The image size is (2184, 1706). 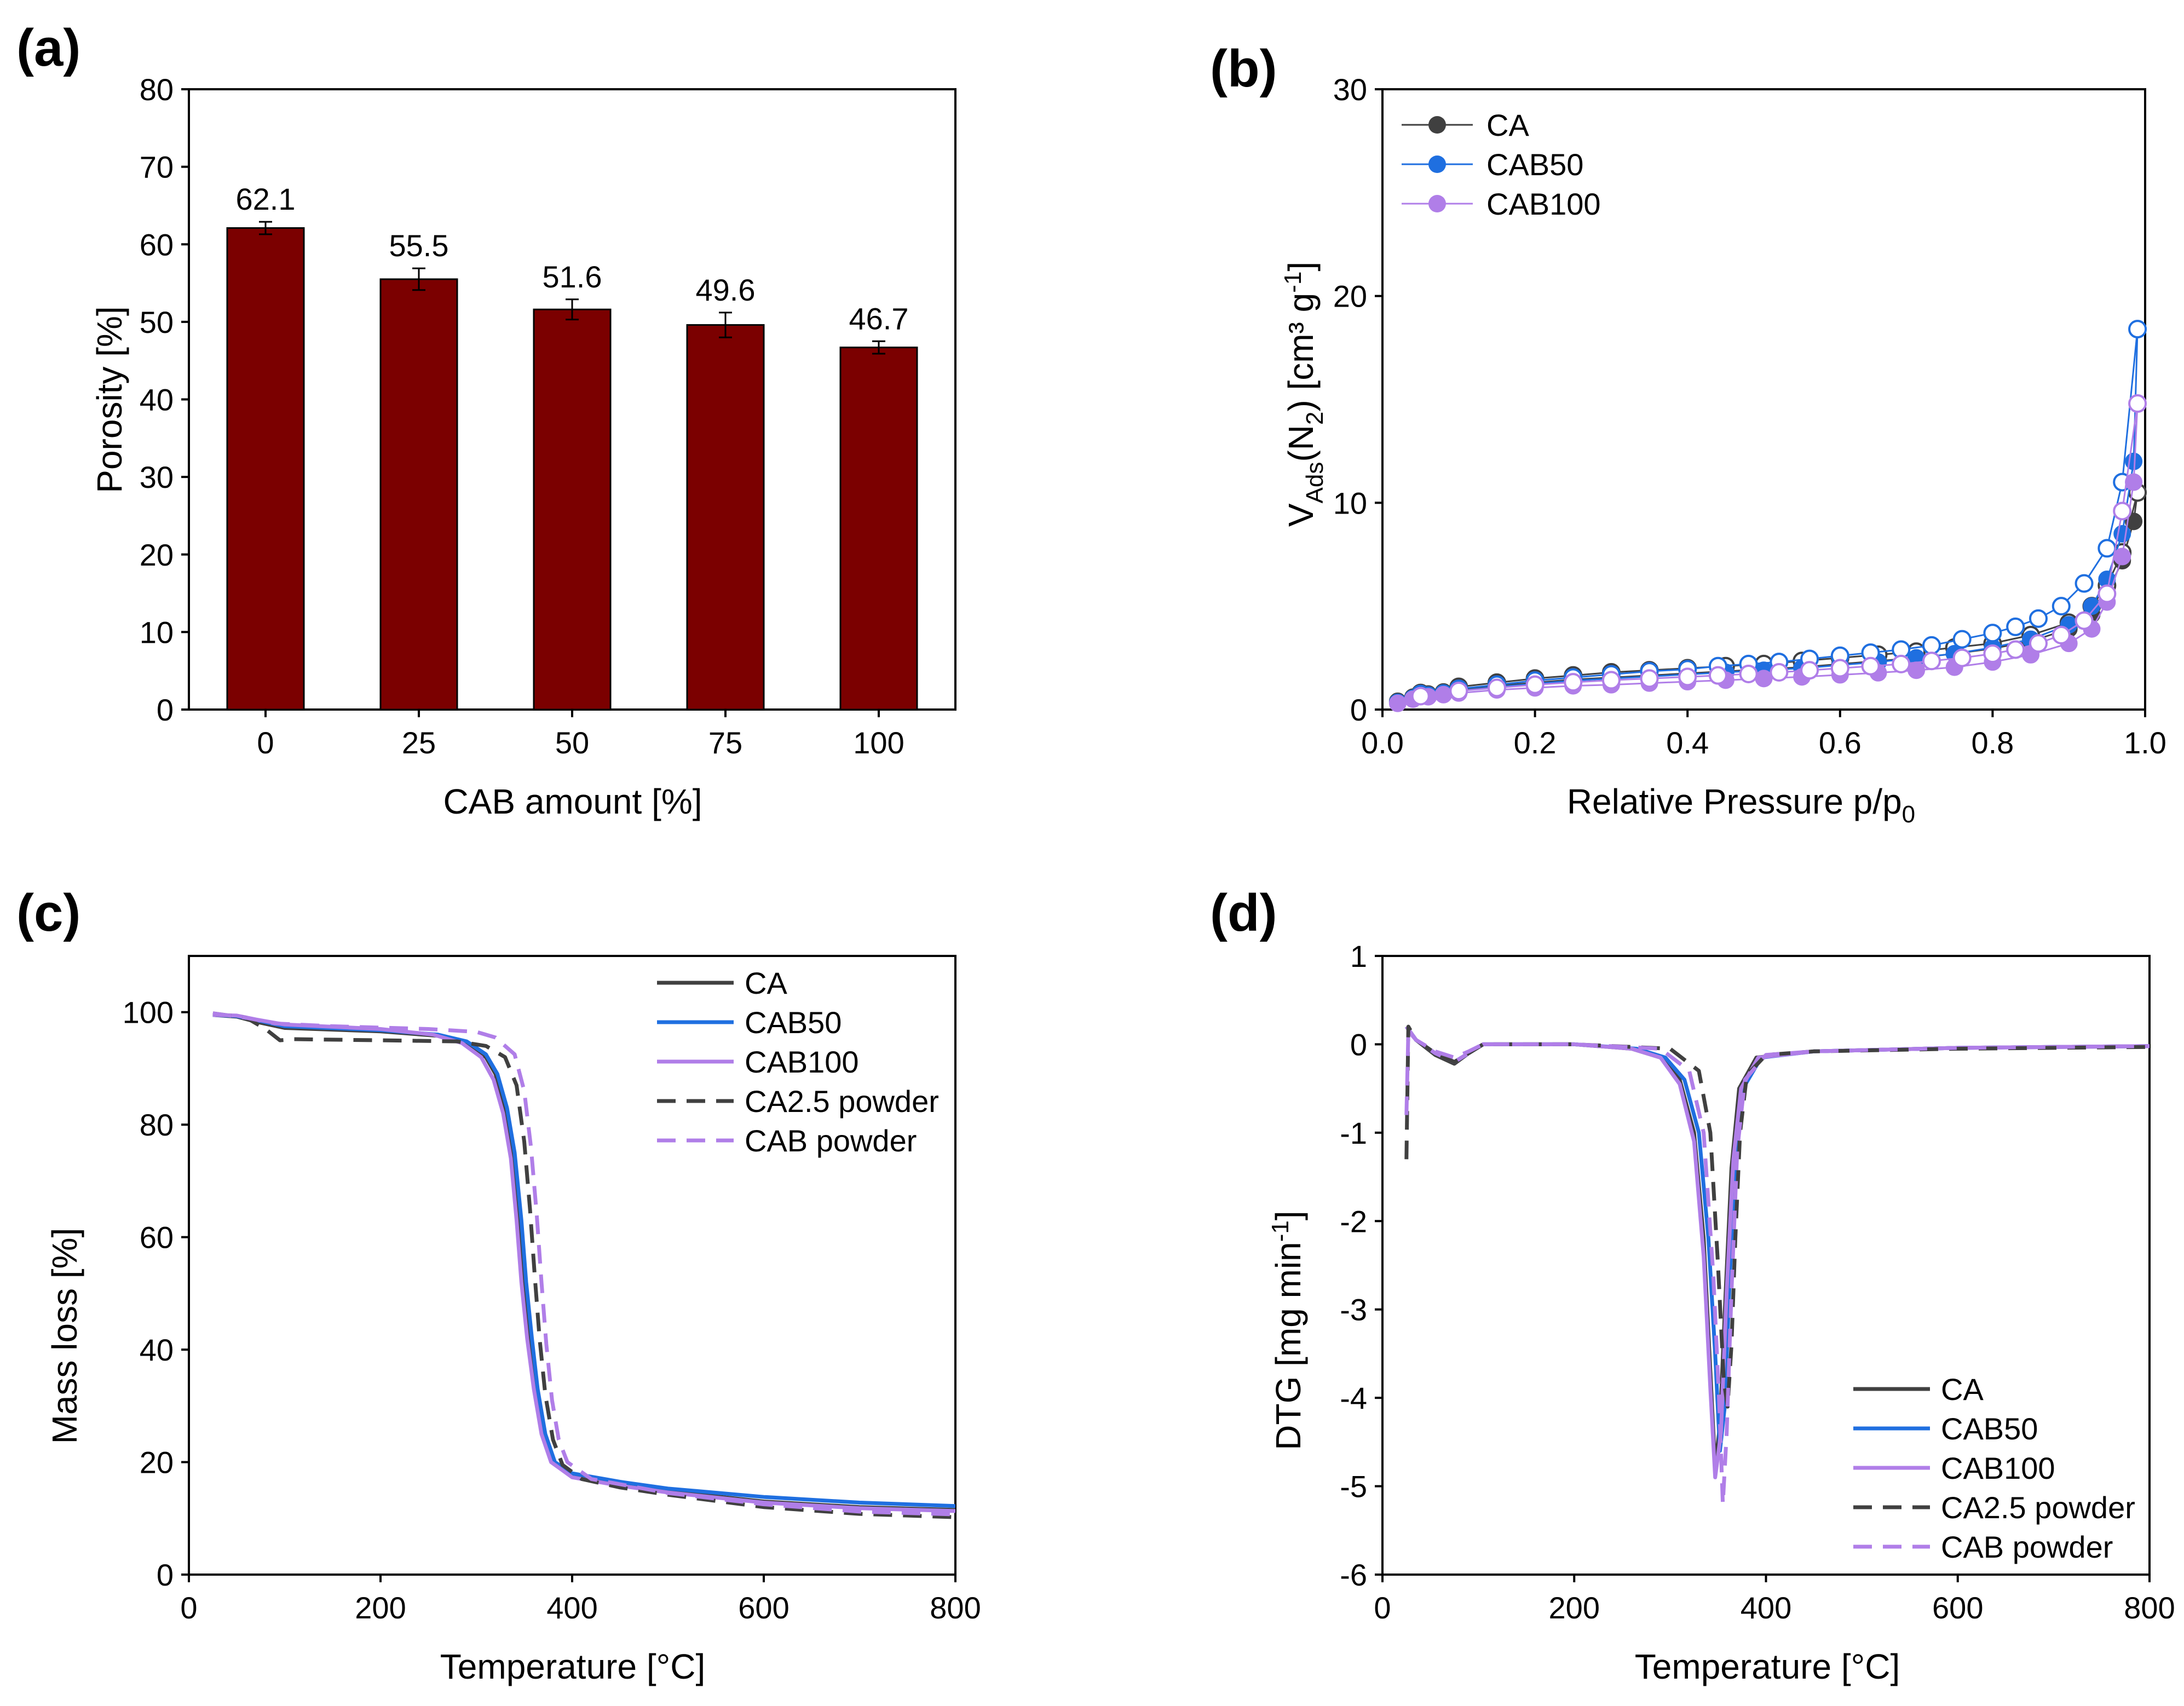 What do you see at coordinates (1957, 1607) in the screenshot?
I see `d-x-tick-label: 600` at bounding box center [1957, 1607].